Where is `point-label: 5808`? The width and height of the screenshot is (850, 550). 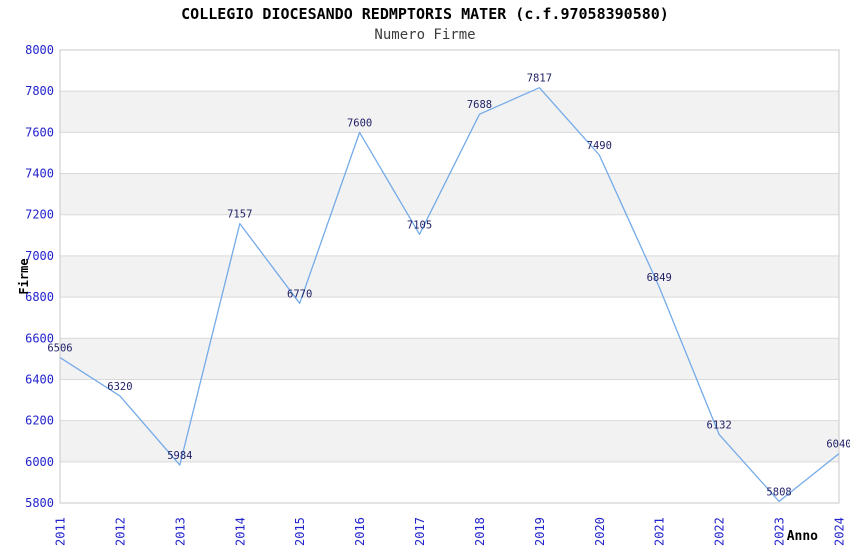 point-label: 5808 is located at coordinates (778, 492).